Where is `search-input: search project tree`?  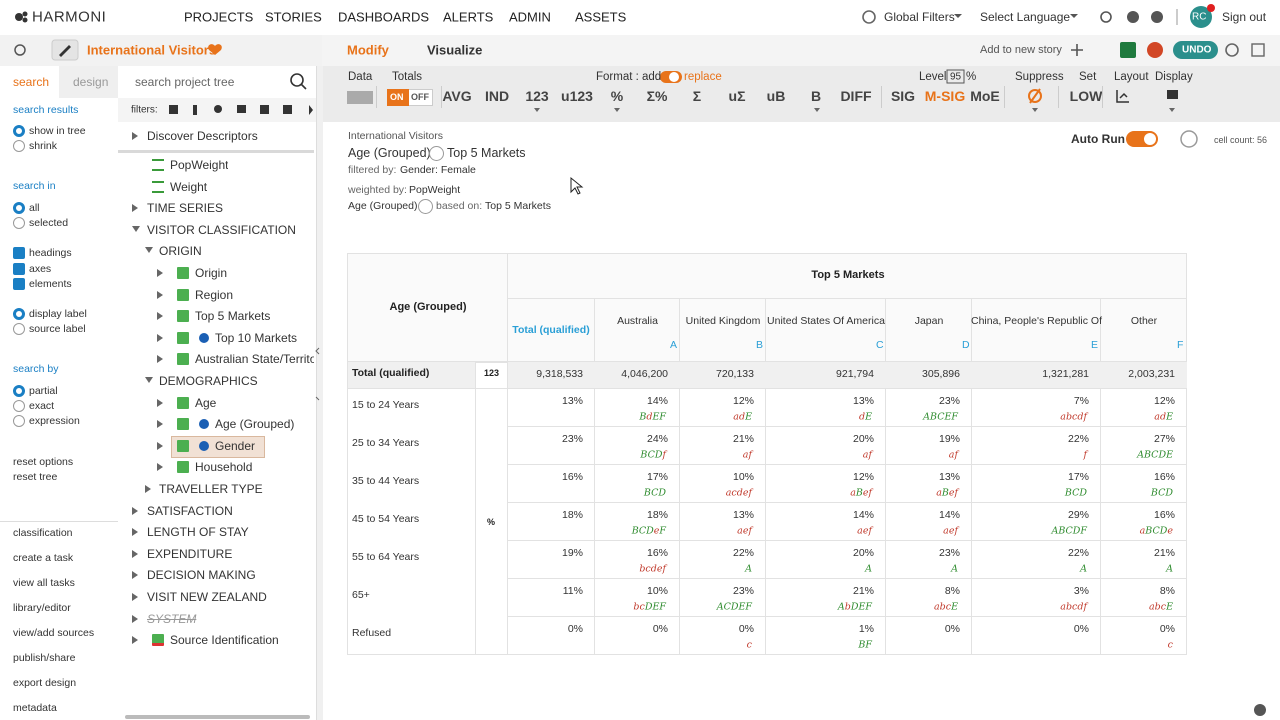
search-input: search project tree is located at coordinates (185, 82).